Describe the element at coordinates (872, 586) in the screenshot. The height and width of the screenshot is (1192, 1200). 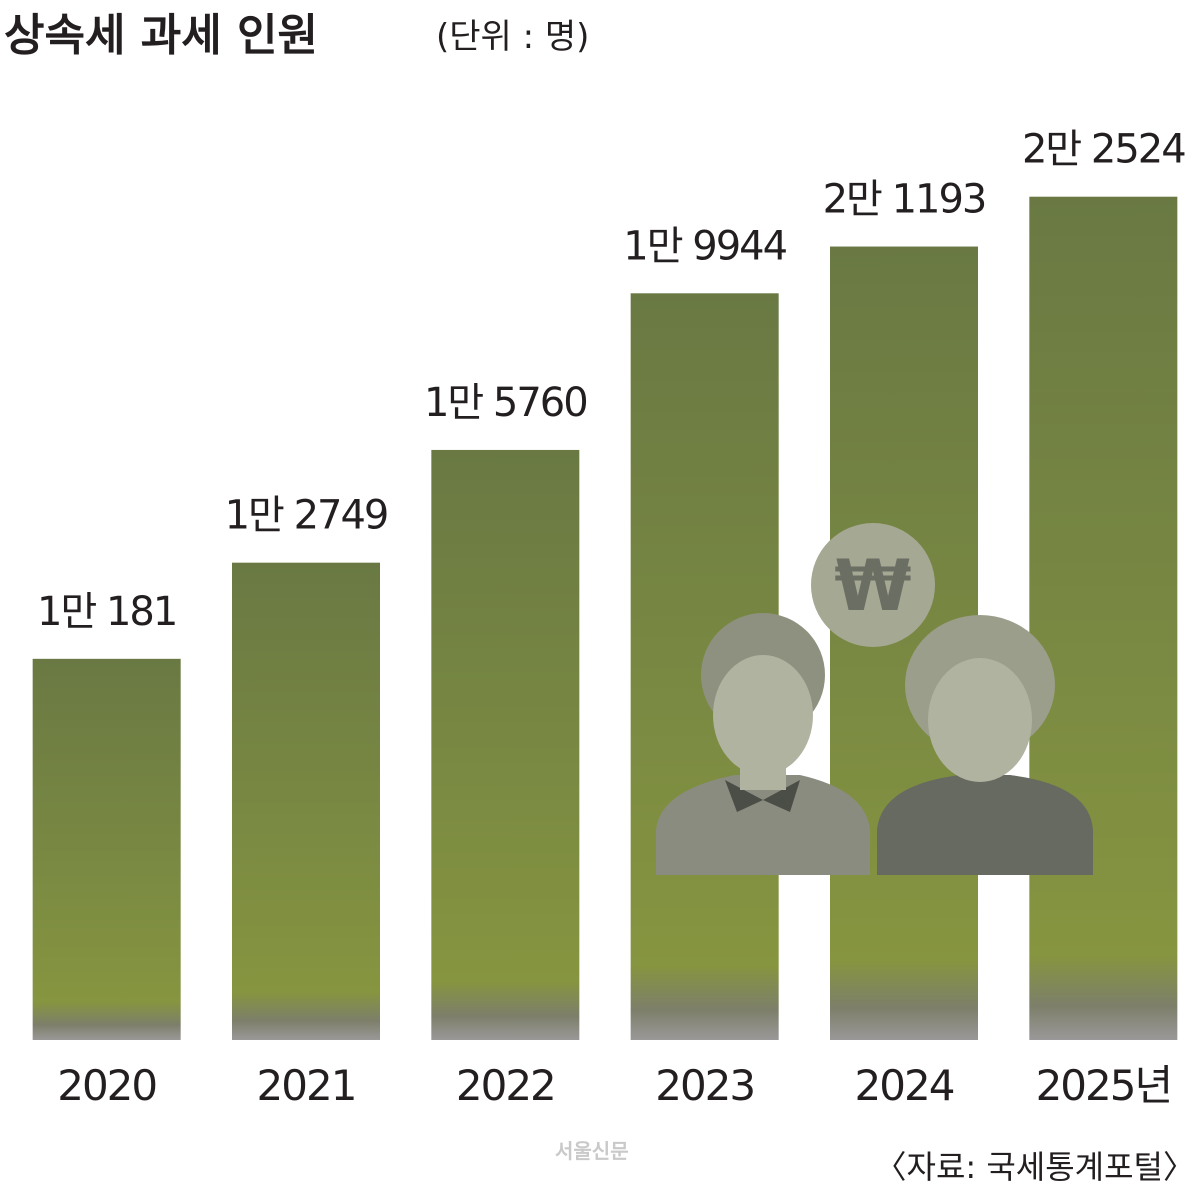
I see `won-icon: ₩` at that location.